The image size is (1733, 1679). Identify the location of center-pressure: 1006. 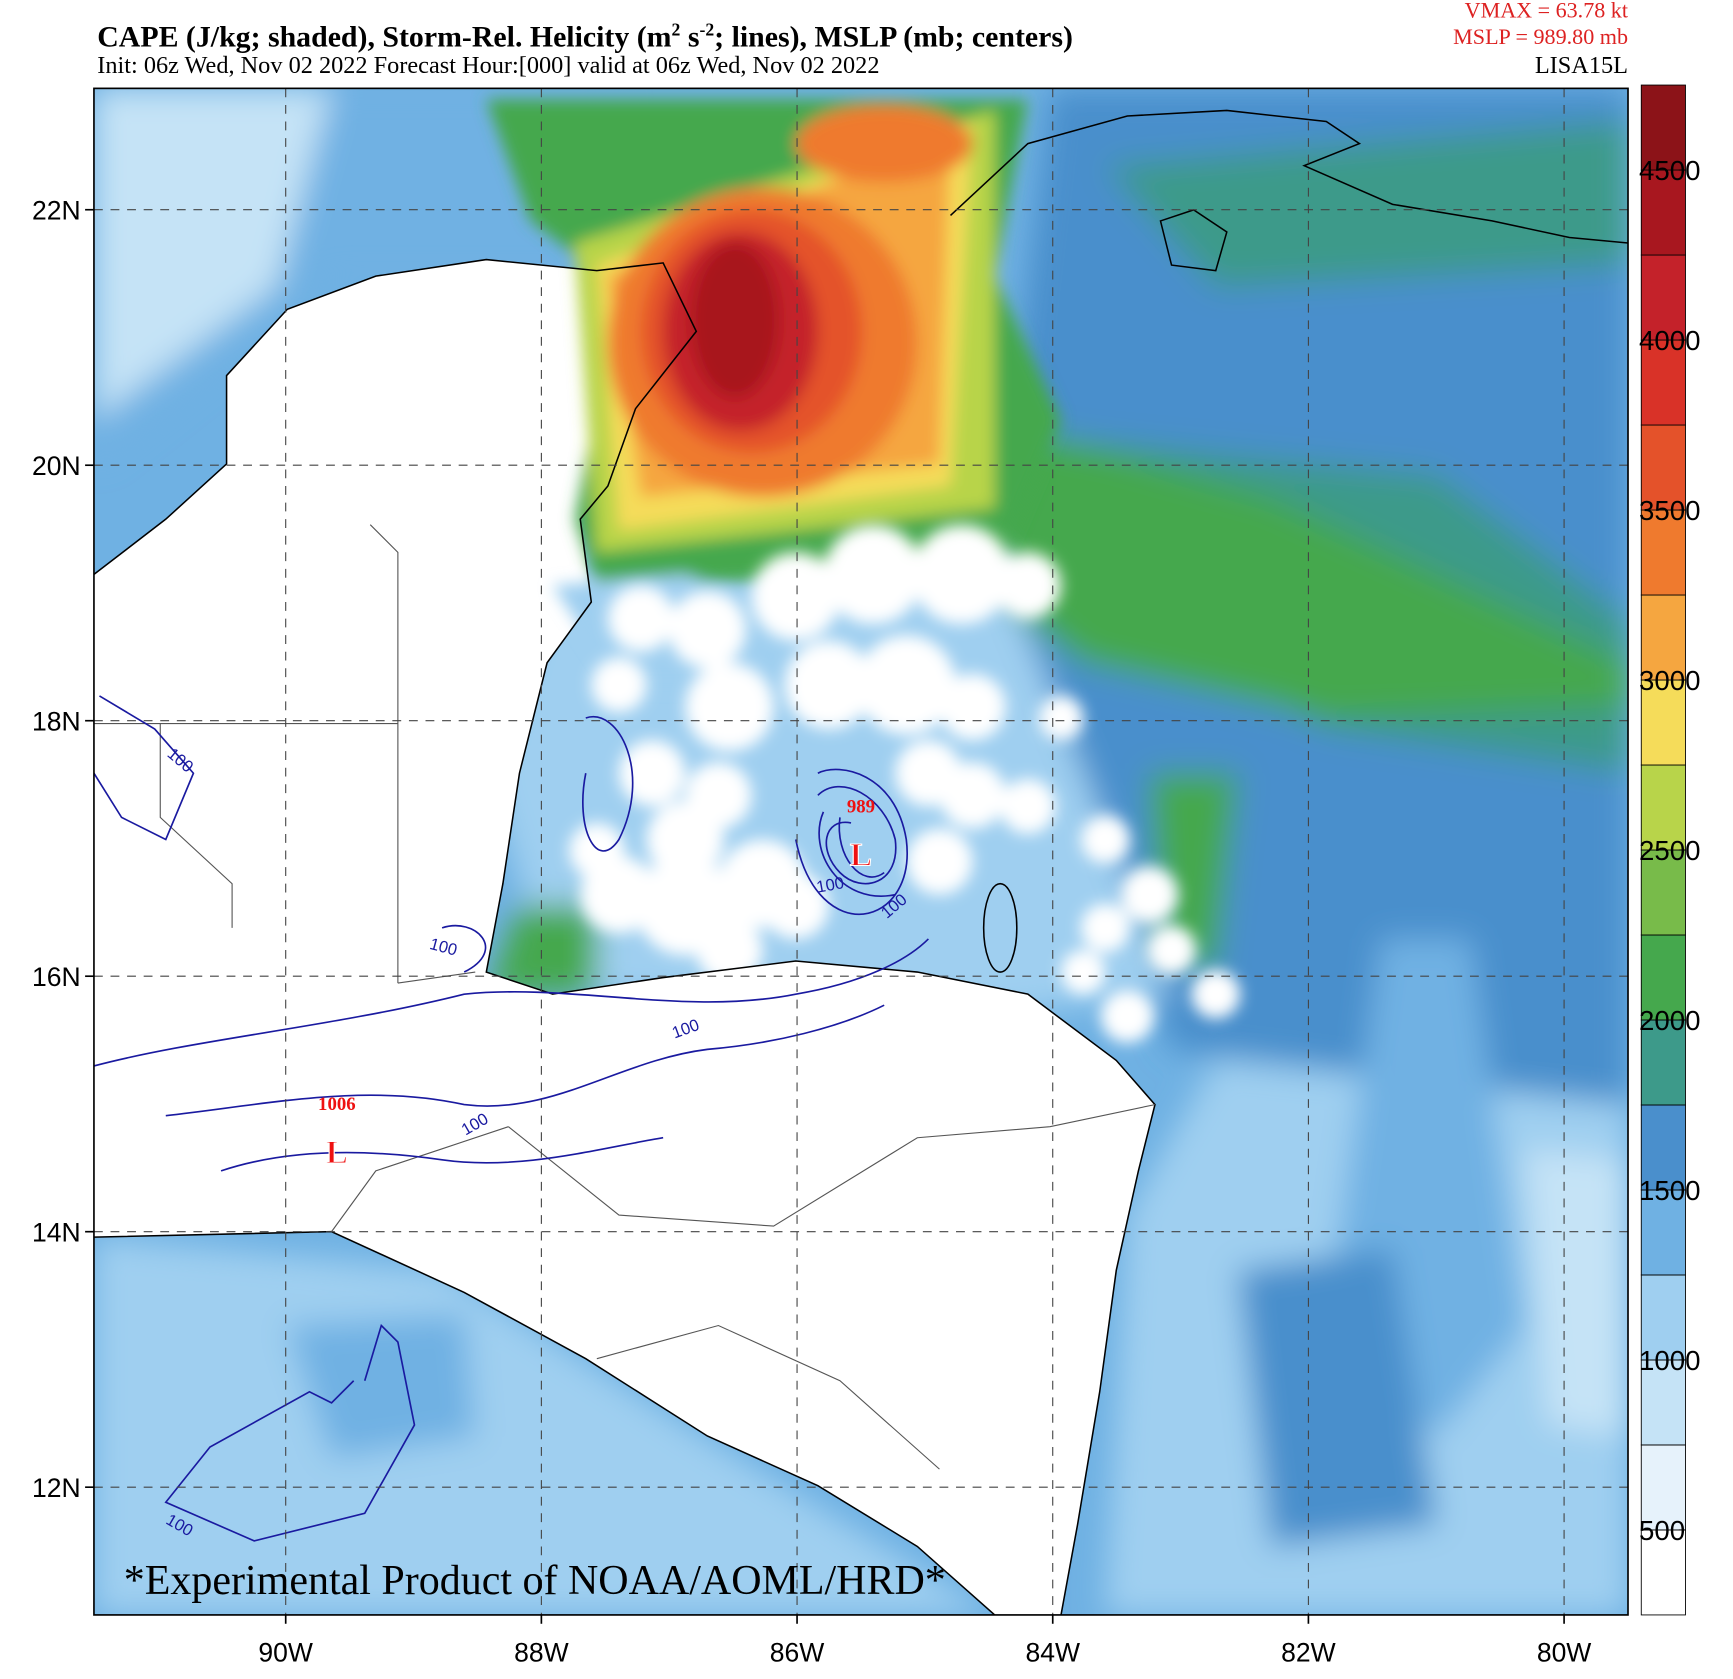
(337, 1104).